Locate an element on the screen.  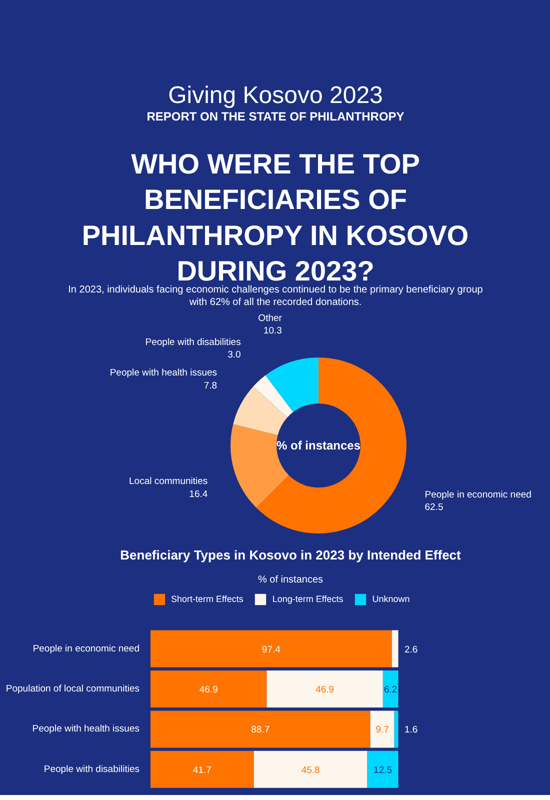
data-label: 16.4 is located at coordinates (198, 494).